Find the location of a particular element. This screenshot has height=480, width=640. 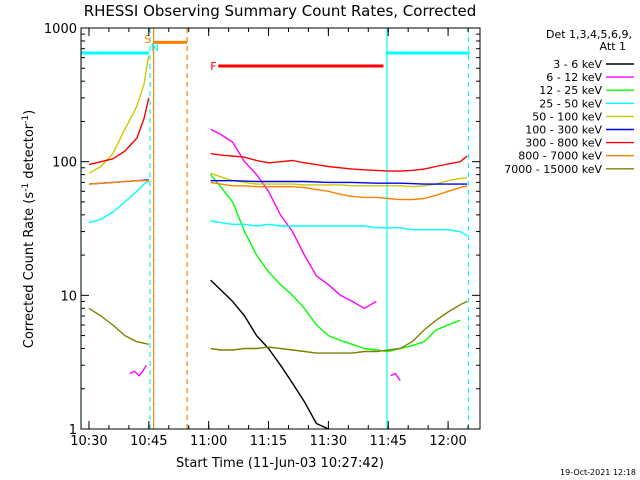

x-tick-label: 11:15 is located at coordinates (268, 441).